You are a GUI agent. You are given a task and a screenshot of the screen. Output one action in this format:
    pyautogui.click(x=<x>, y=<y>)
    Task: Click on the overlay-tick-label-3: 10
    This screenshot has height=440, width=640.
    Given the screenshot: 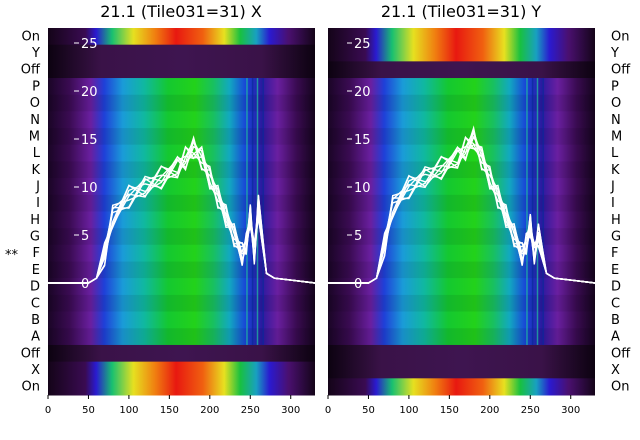 What is the action you would take?
    pyautogui.click(x=89, y=188)
    